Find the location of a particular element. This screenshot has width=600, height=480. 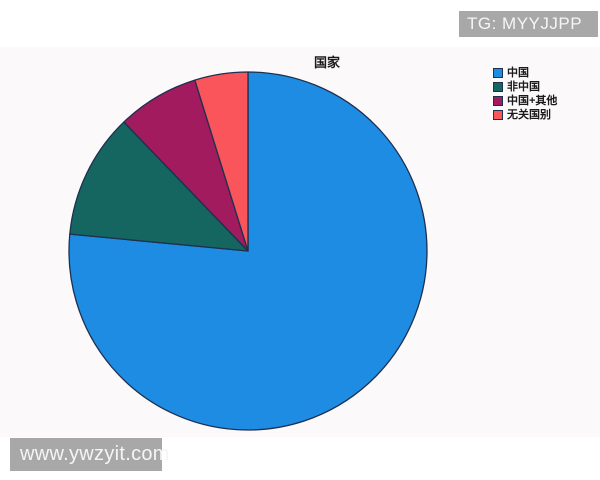

chart-title: 国家 is located at coordinates (327, 62).